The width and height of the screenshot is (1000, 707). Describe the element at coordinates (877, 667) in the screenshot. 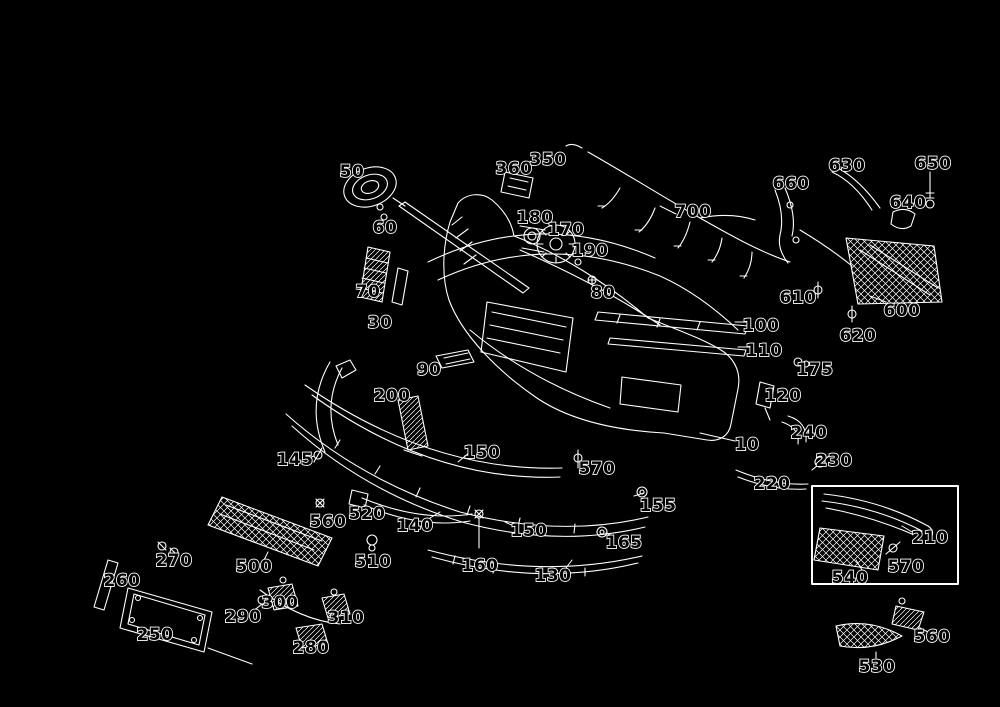

I see `part-callout-530: 530` at that location.